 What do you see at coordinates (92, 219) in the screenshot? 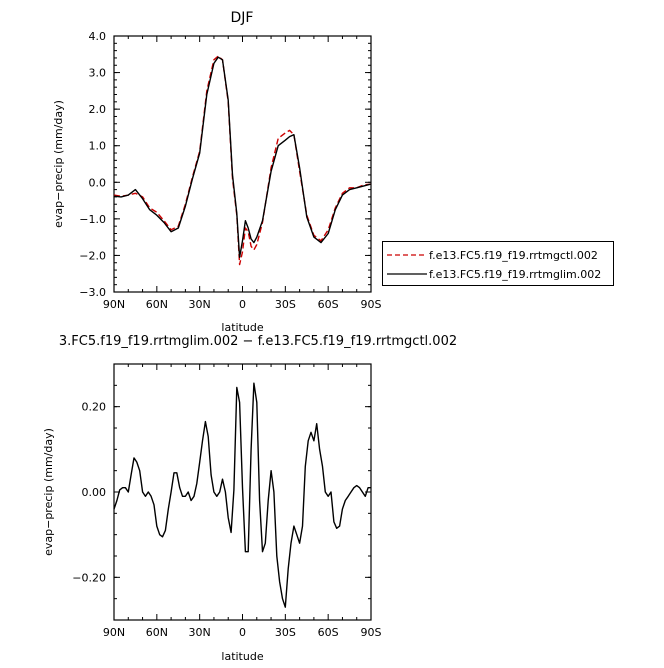
I see `y-tick-label-0: −1.0` at bounding box center [92, 219].